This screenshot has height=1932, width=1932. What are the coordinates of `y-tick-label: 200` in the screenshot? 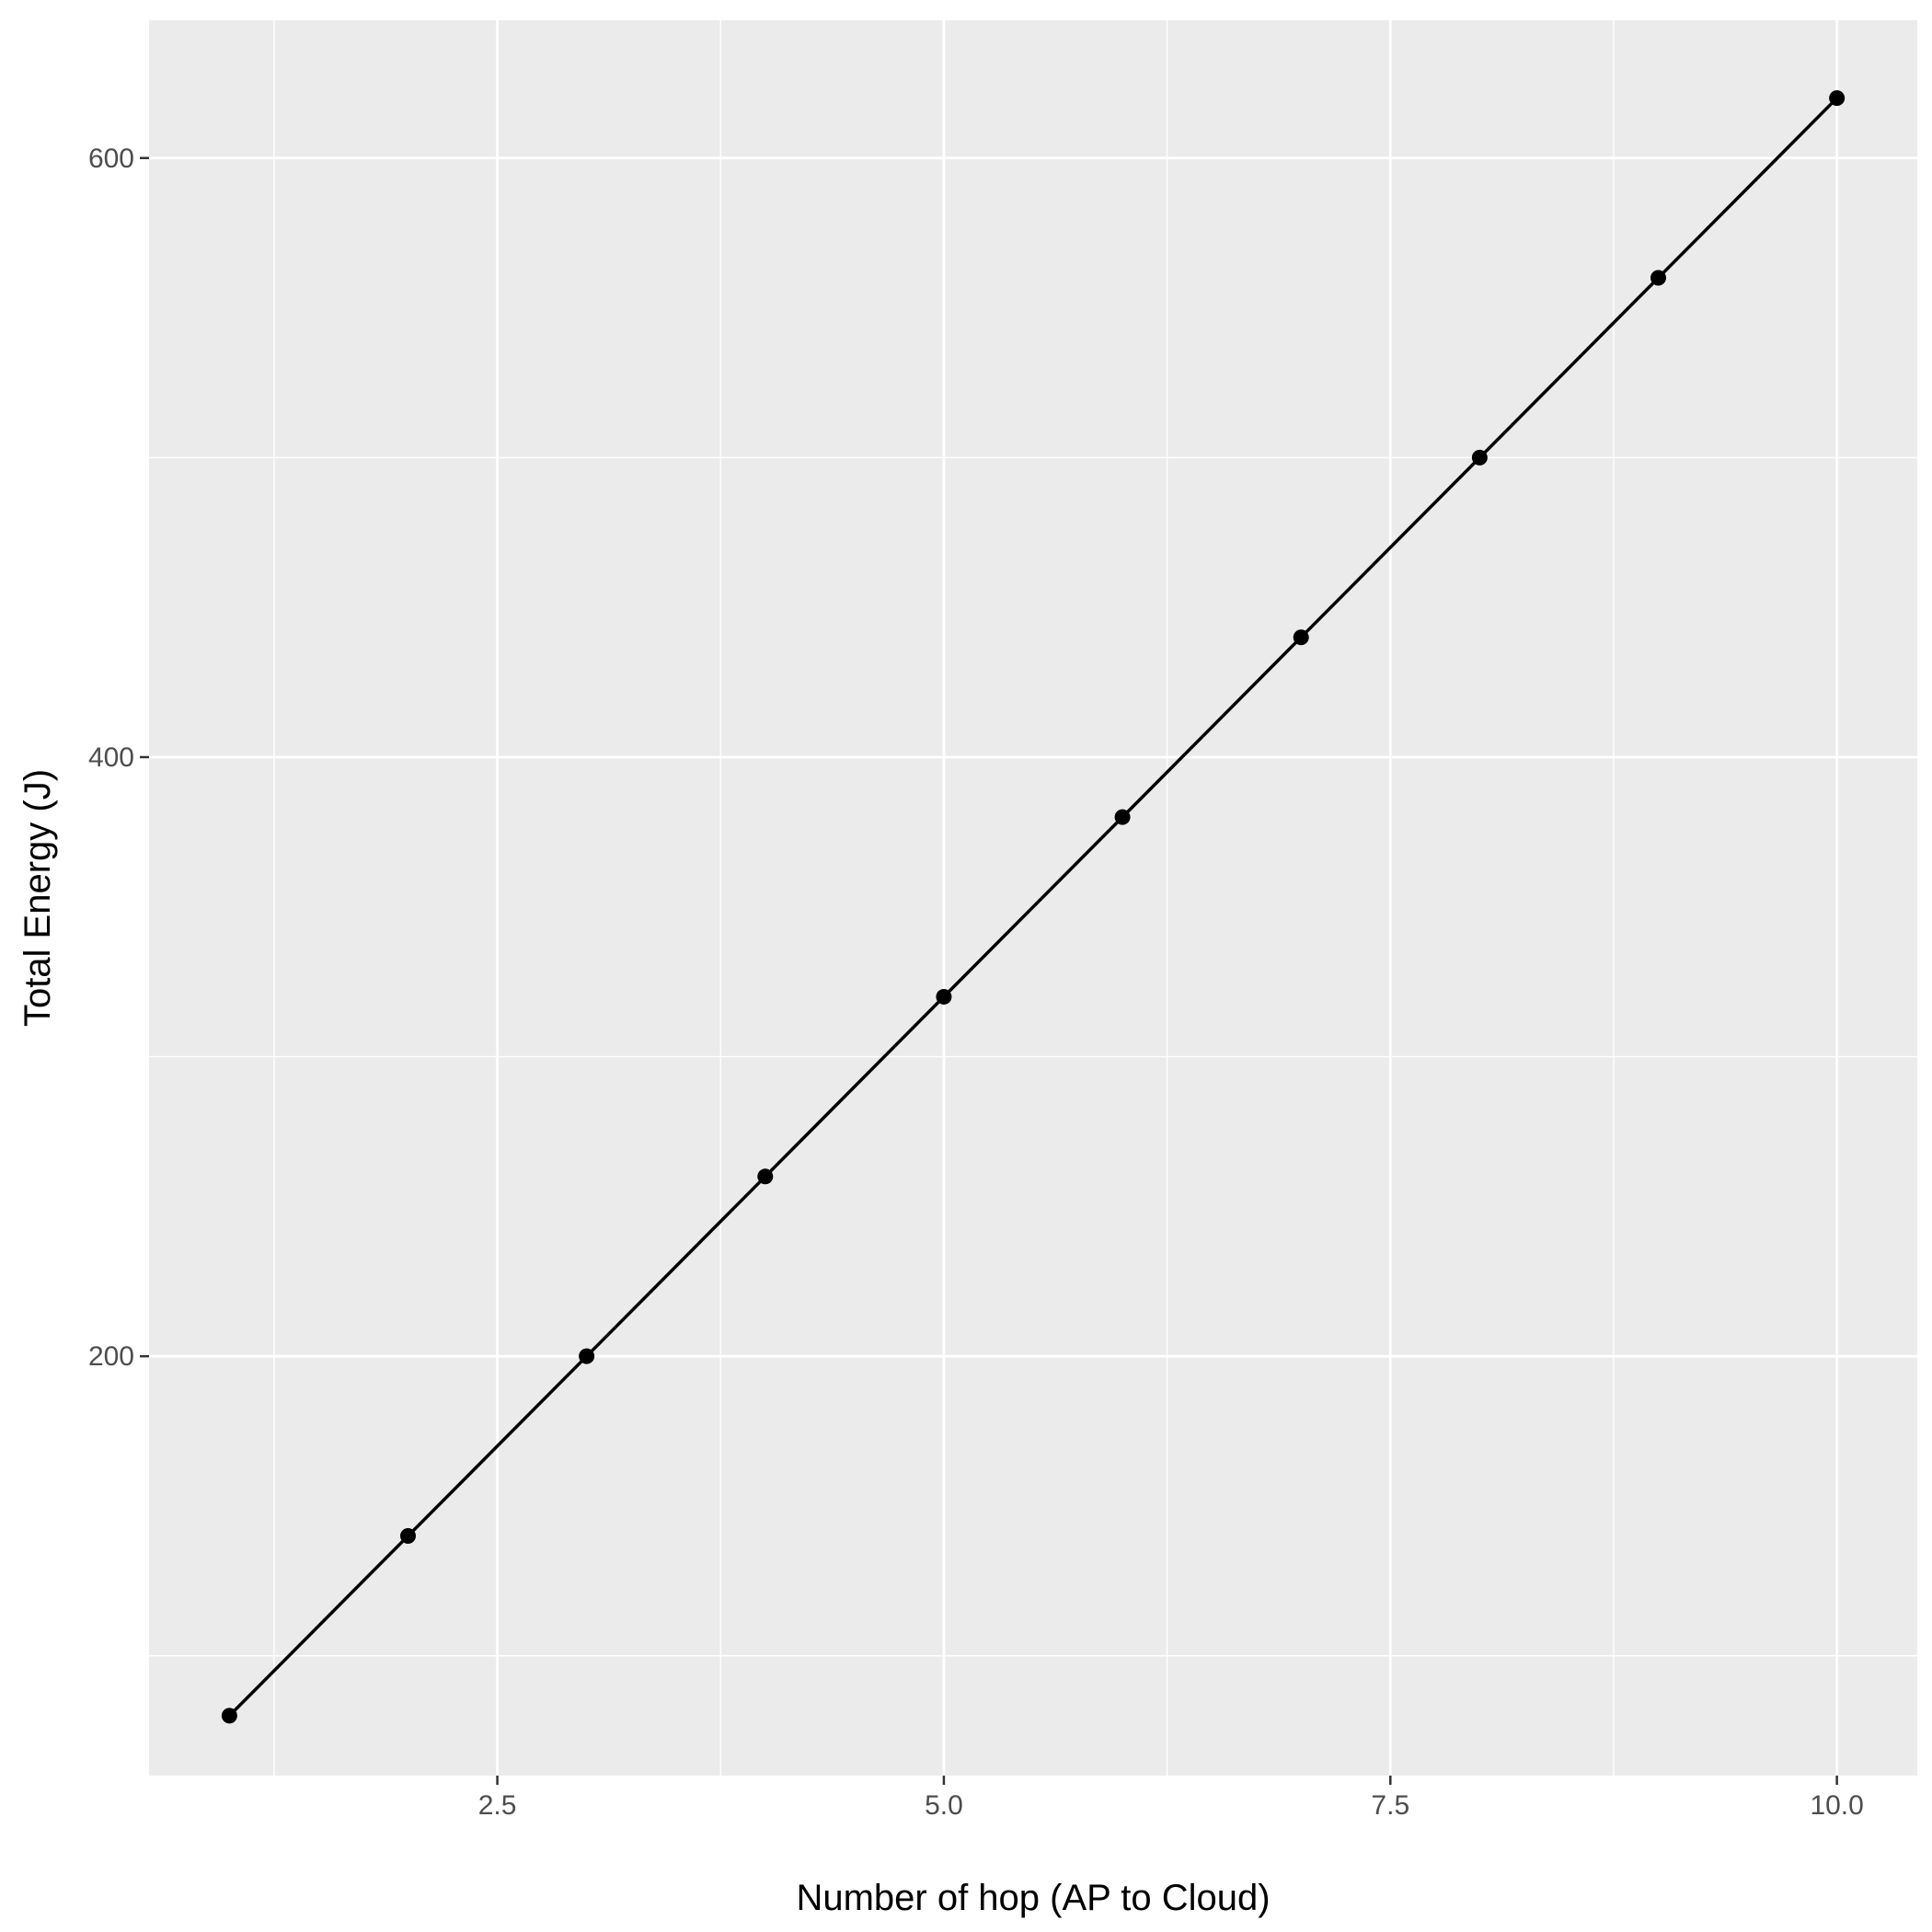 It's located at (111, 1356).